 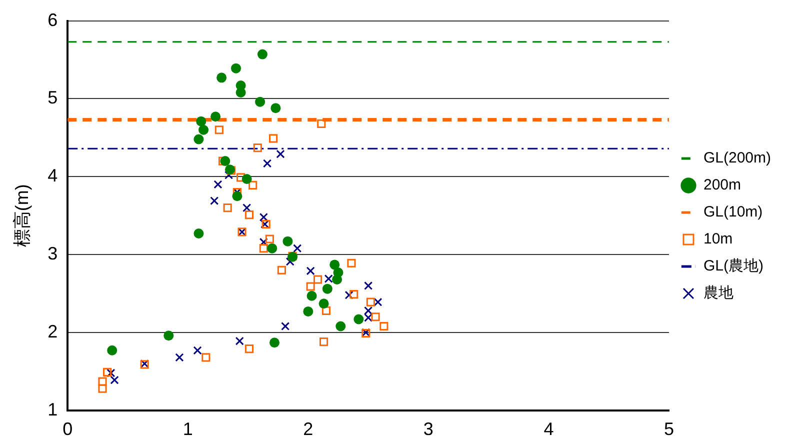 I want to click on legend-label: 200m, so click(x=722, y=185).